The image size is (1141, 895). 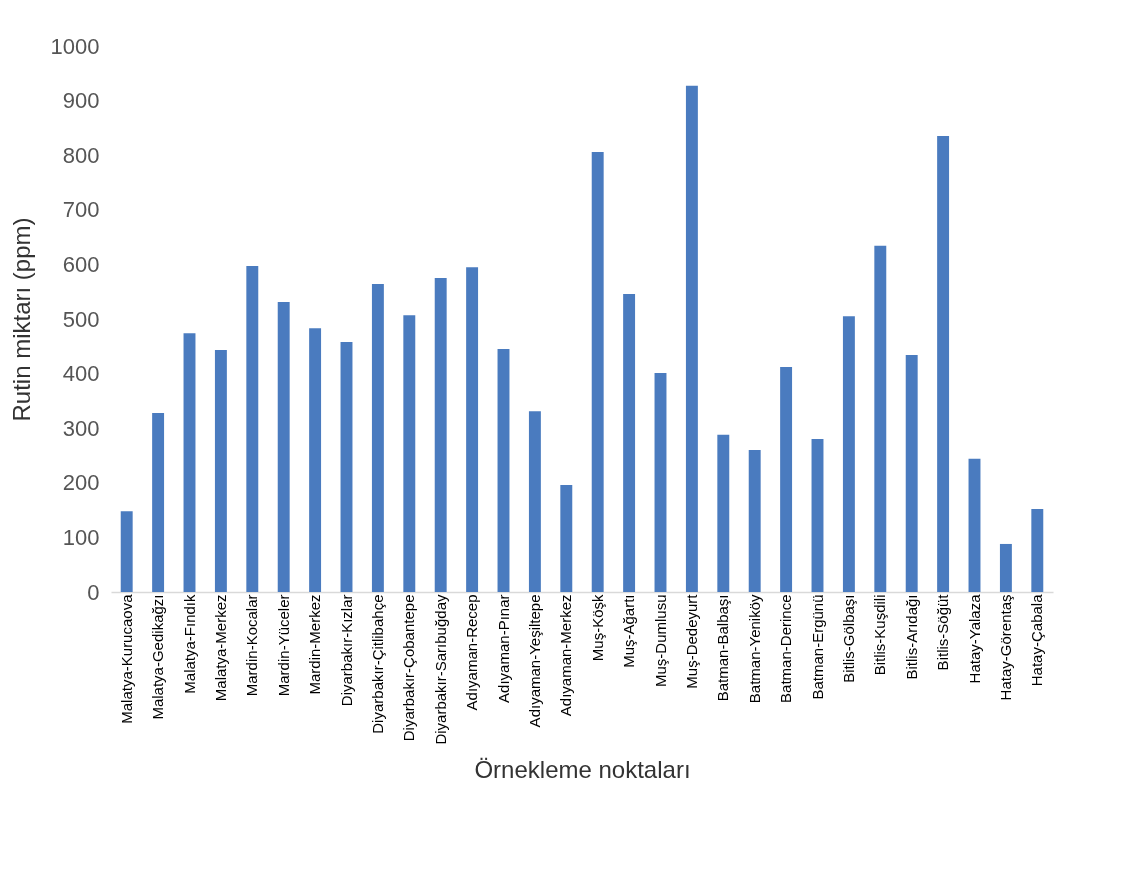 What do you see at coordinates (786, 648) in the screenshot?
I see `x-tick-label: Batman-Derince` at bounding box center [786, 648].